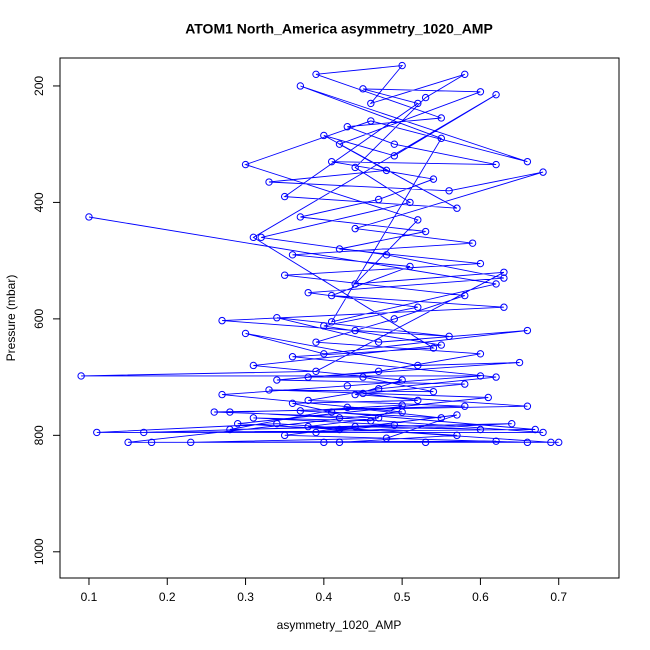 This screenshot has width=650, height=650. What do you see at coordinates (39, 202) in the screenshot?
I see `y-tick-label: 400` at bounding box center [39, 202].